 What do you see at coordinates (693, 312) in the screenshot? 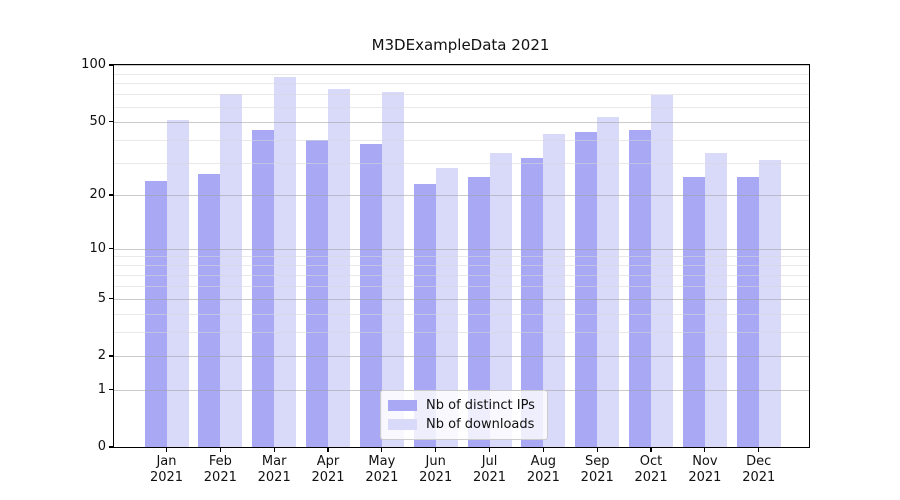
I see `bar-distinct-ips-nov` at bounding box center [693, 312].